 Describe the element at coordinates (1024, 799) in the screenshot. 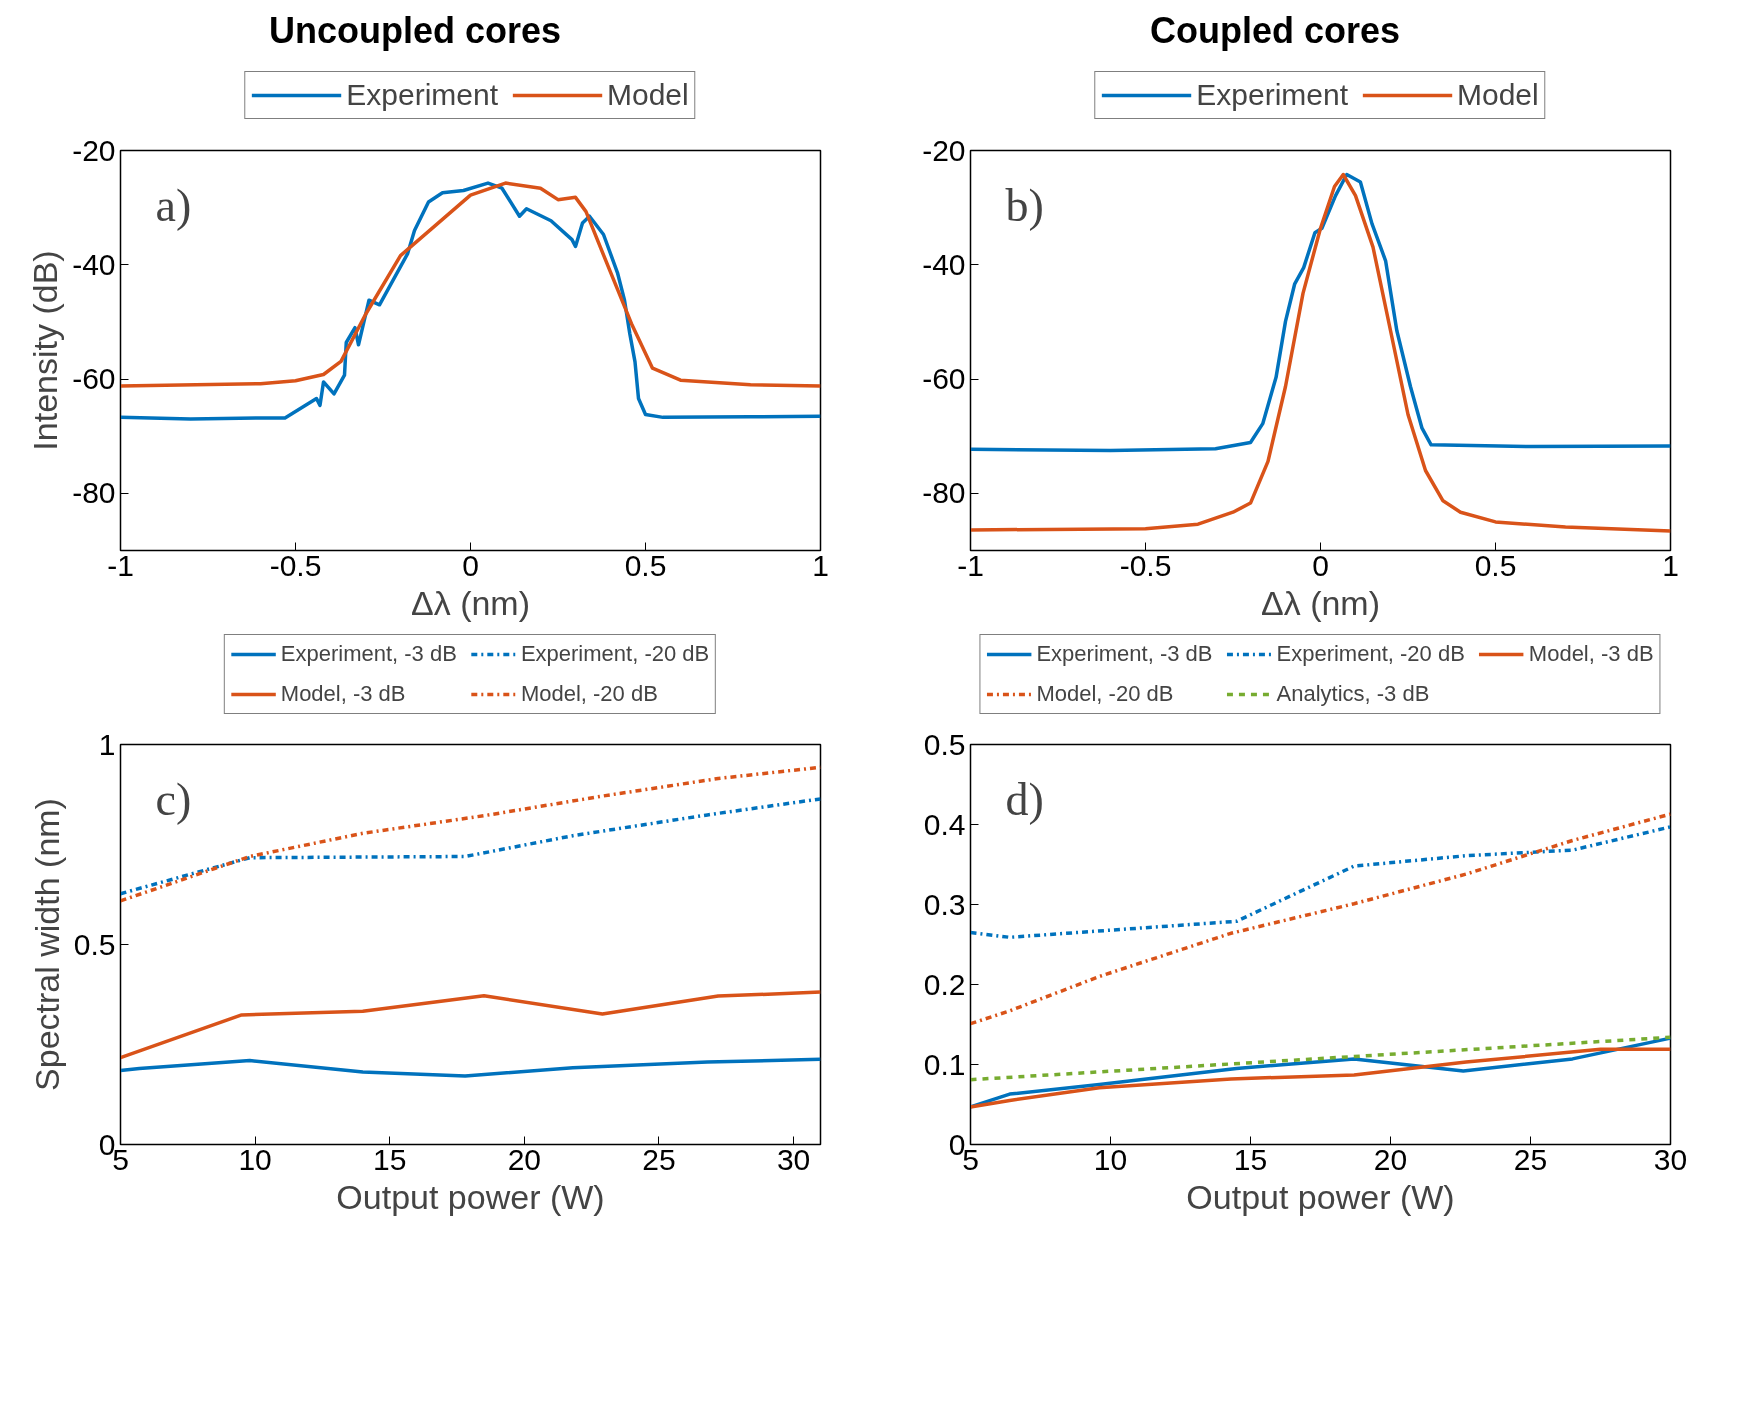

I see `annotation: d)` at that location.